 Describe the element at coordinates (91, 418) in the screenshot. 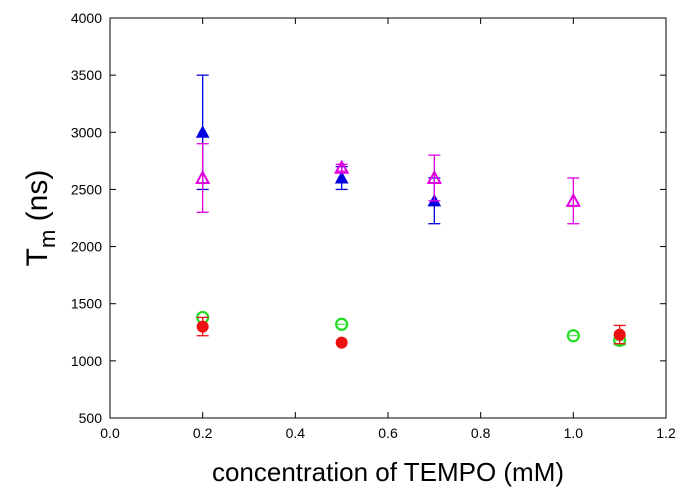

I see `y-tick-label: 500` at that location.